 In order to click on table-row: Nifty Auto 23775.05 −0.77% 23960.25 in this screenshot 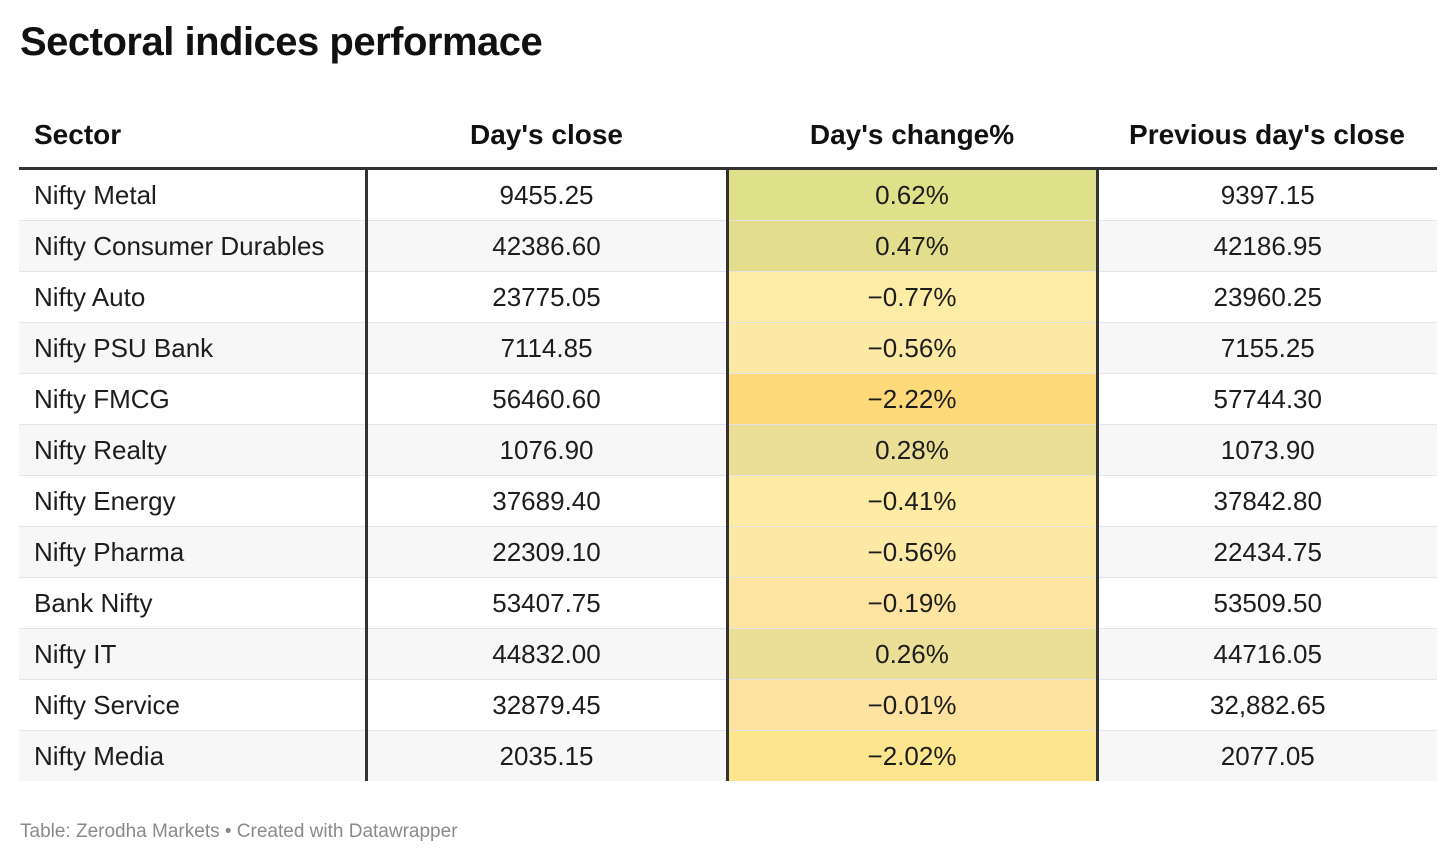, I will do `click(728, 297)`.